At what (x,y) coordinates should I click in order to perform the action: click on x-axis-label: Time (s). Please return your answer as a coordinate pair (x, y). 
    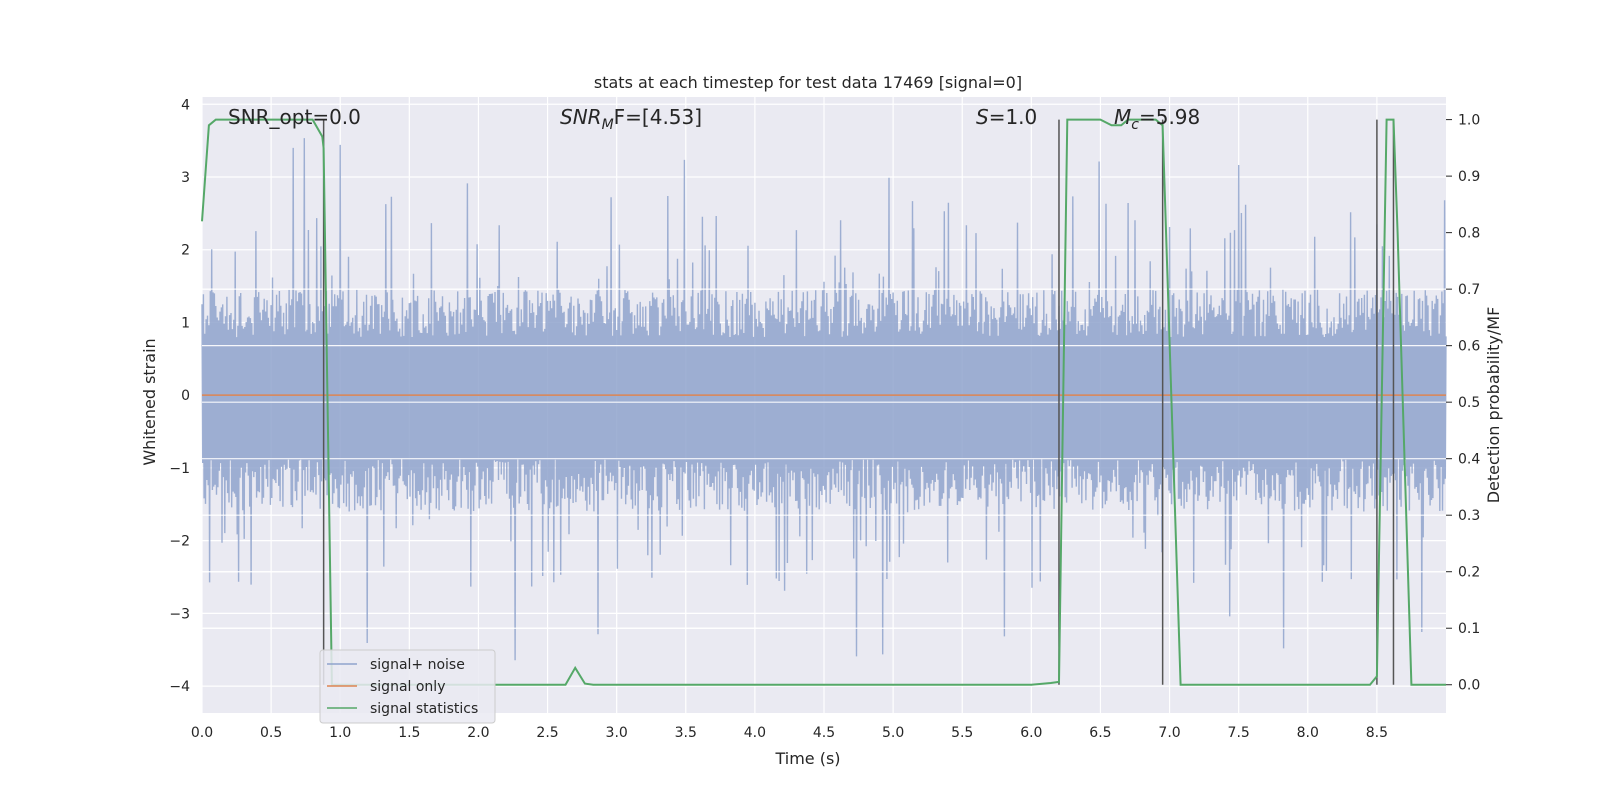
    Looking at the image, I should click on (807, 758).